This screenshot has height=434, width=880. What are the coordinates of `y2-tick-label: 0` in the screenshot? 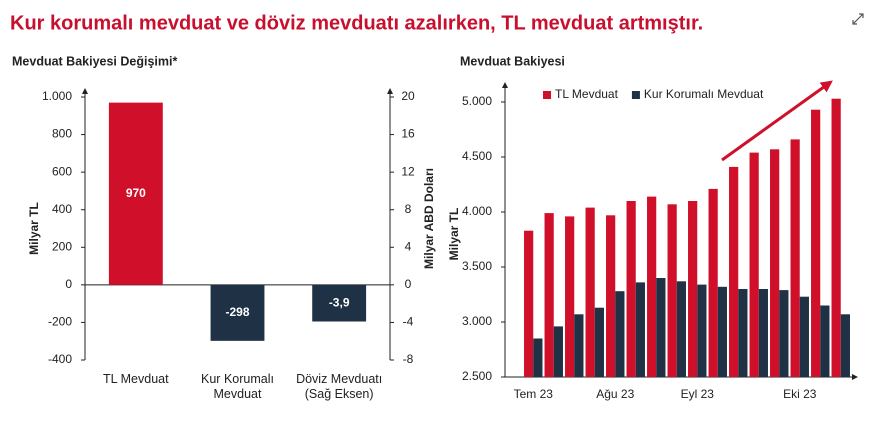 It's located at (408, 284).